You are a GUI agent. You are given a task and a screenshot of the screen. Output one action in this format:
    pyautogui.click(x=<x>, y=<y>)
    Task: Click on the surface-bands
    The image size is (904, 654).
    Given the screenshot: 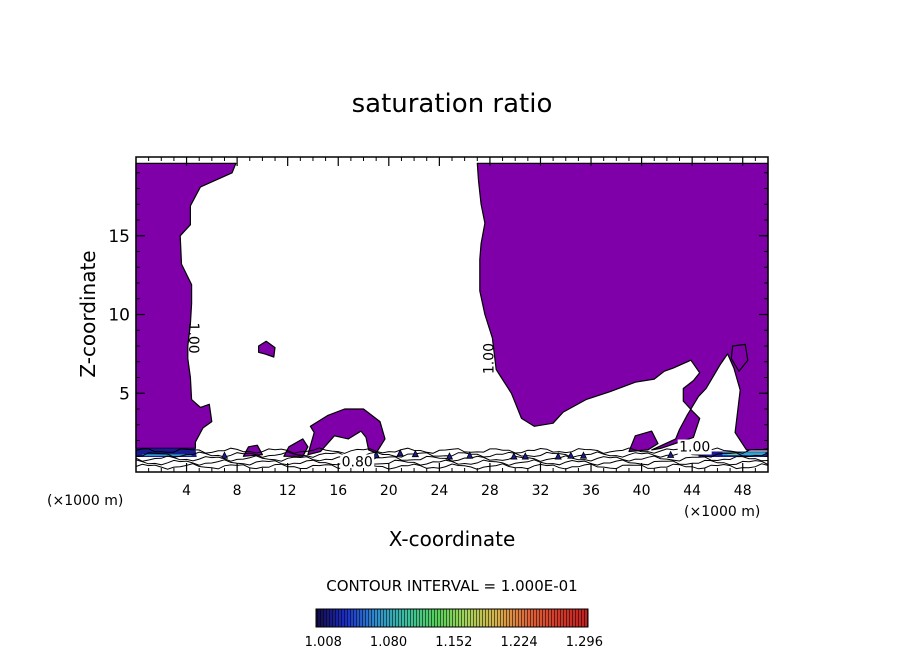 What is the action you would take?
    pyautogui.click(x=452, y=452)
    